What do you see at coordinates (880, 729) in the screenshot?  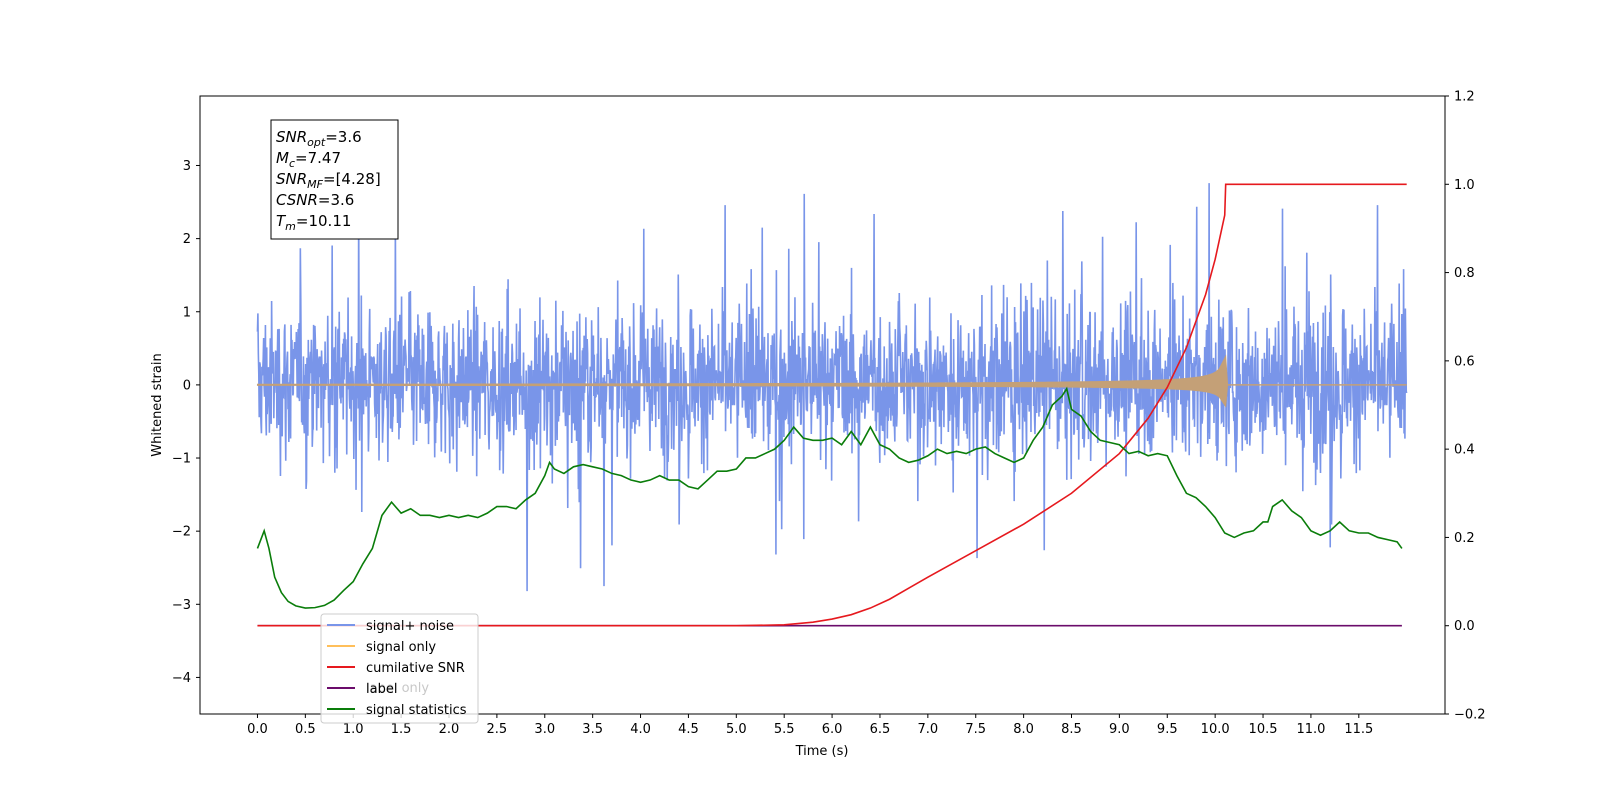 I see `x-tick-label: 6.5` at bounding box center [880, 729].